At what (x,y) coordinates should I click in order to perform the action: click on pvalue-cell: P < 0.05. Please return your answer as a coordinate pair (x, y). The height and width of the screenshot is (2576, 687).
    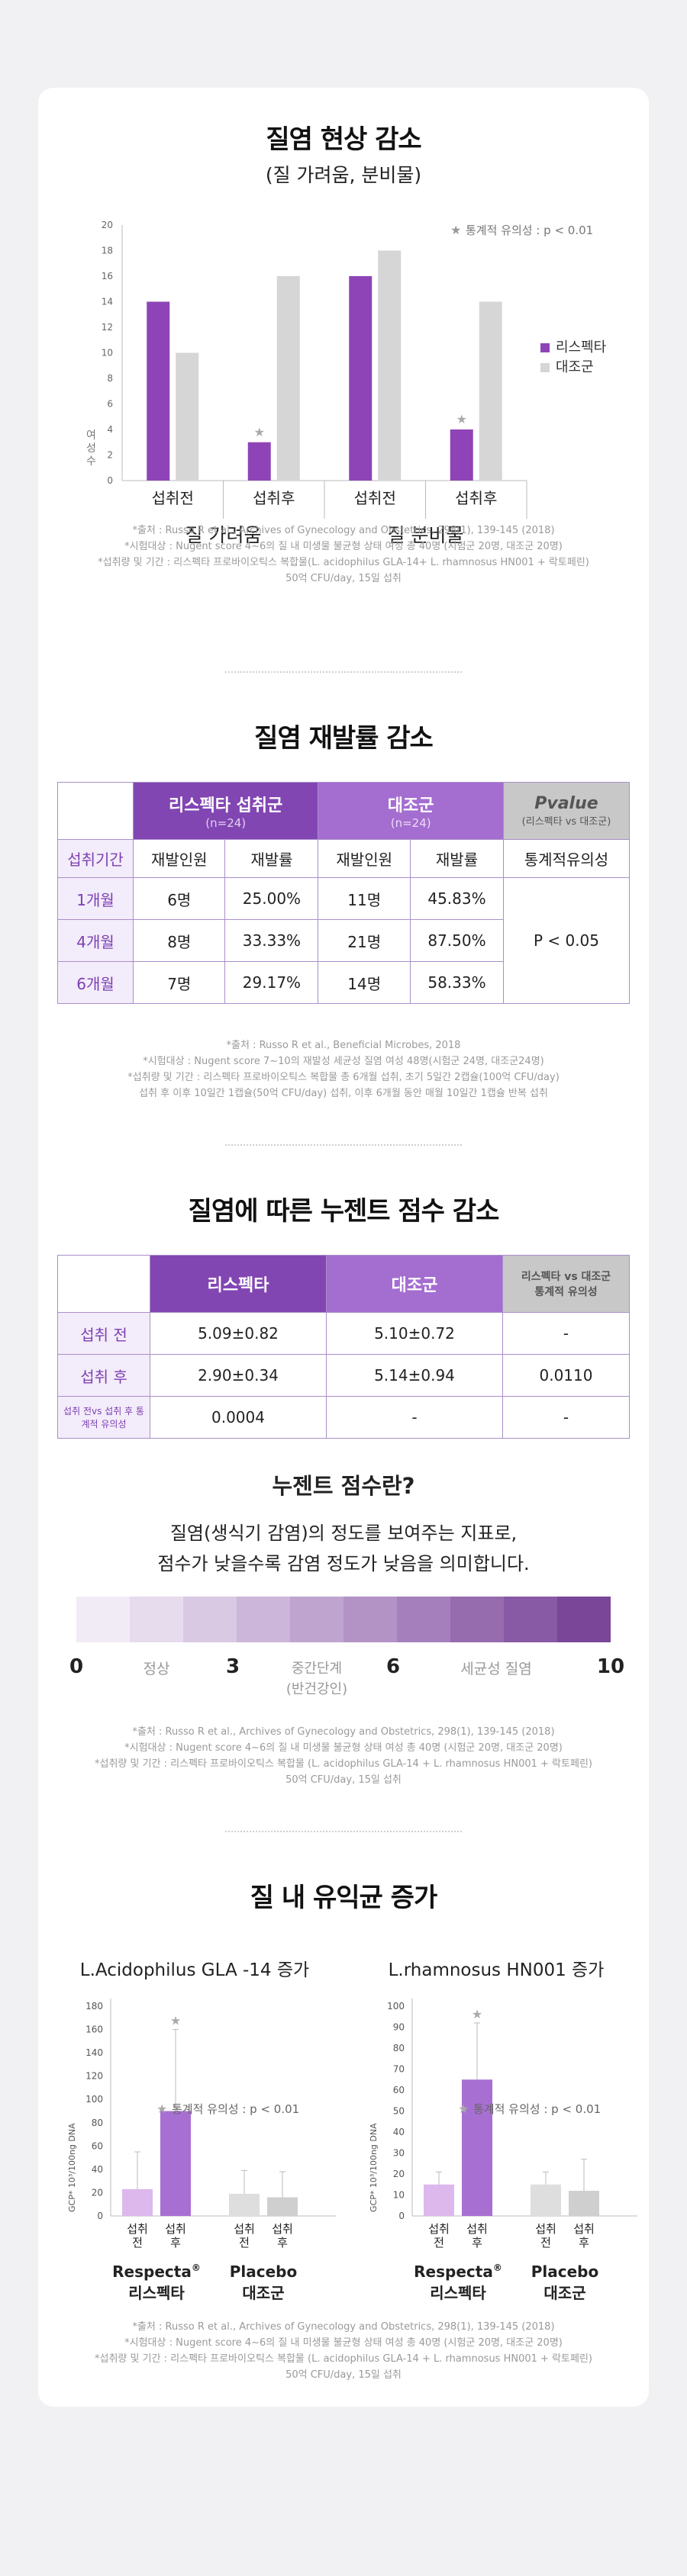
    Looking at the image, I should click on (566, 940).